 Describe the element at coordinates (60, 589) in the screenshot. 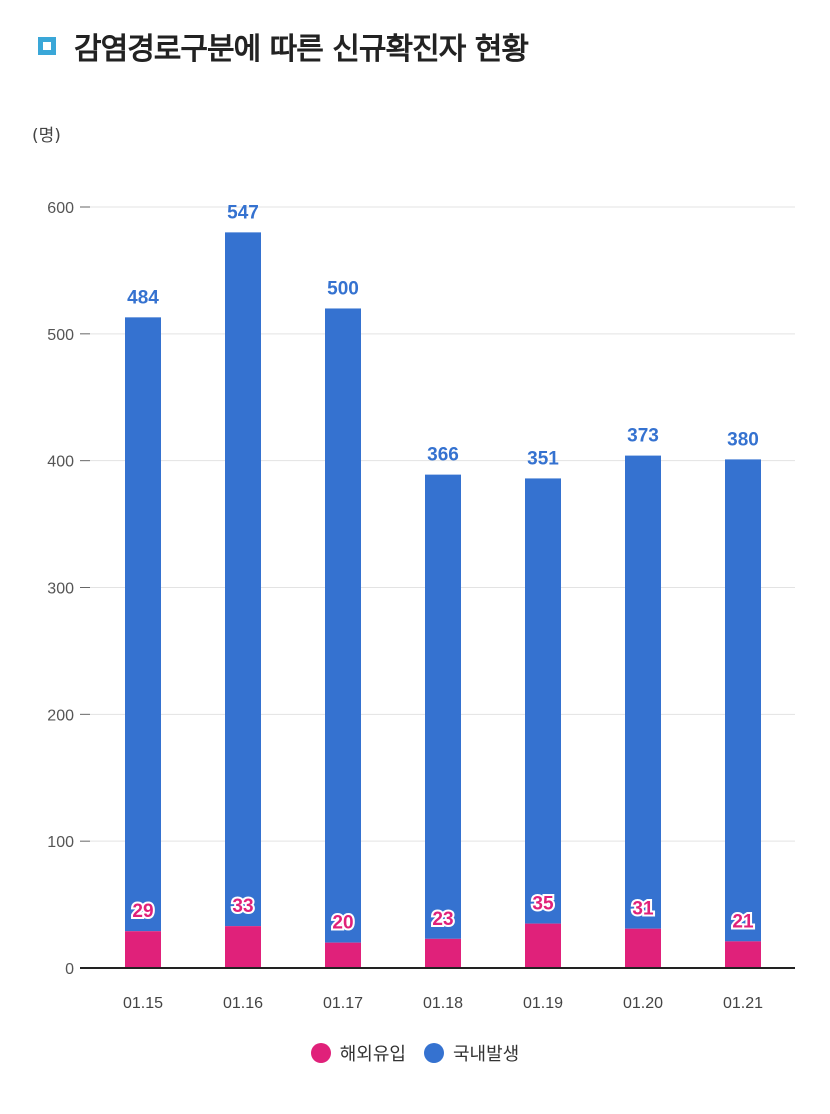

I see `y-tick-label: 300` at that location.